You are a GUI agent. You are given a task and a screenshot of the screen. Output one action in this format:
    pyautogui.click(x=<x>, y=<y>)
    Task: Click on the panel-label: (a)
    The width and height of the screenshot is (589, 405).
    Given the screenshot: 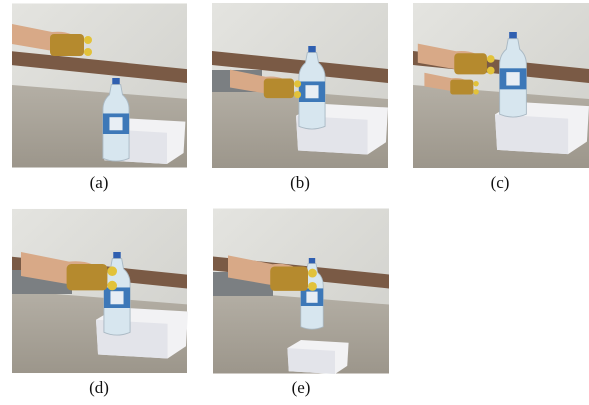 What is the action you would take?
    pyautogui.click(x=99, y=182)
    